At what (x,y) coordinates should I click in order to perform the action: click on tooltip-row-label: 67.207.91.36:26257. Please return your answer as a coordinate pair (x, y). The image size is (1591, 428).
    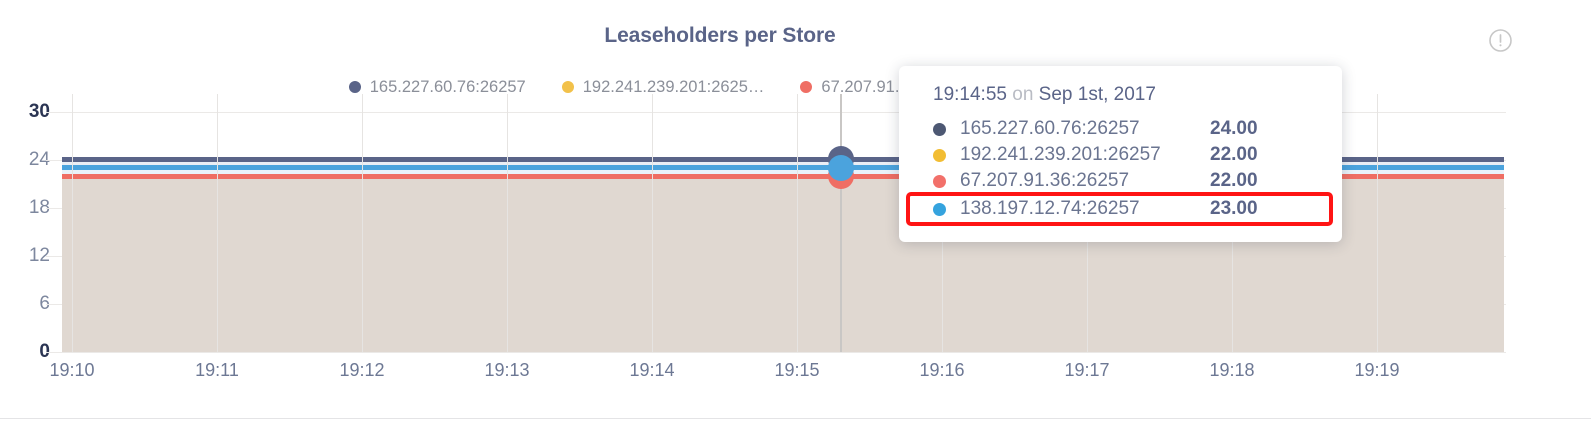
    Looking at the image, I should click on (1045, 180).